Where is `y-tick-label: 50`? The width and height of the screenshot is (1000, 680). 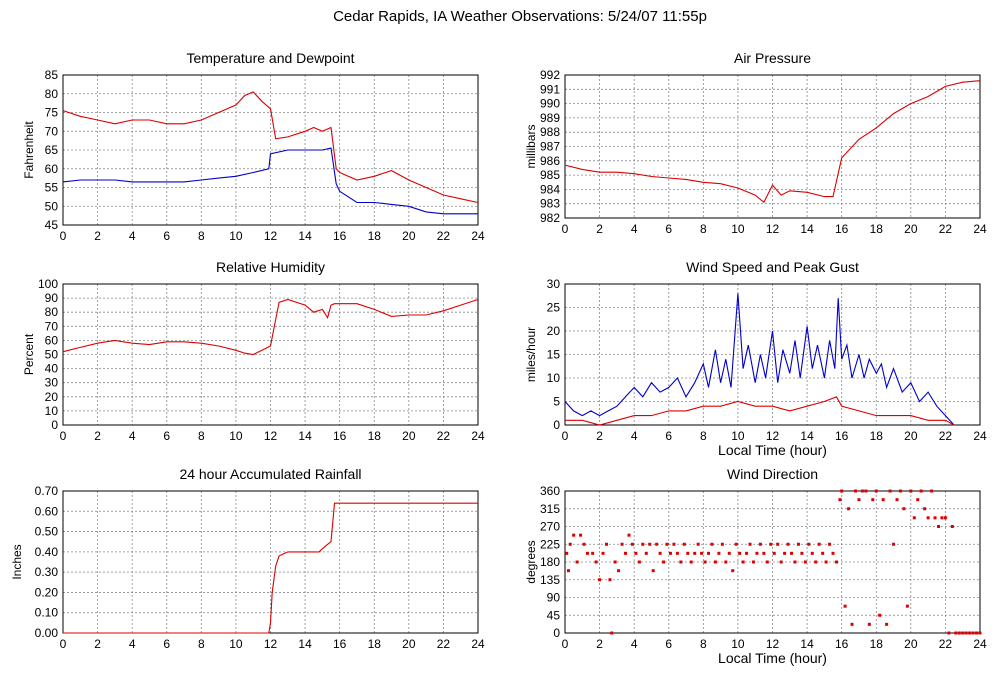 y-tick-label: 50 is located at coordinates (52, 355).